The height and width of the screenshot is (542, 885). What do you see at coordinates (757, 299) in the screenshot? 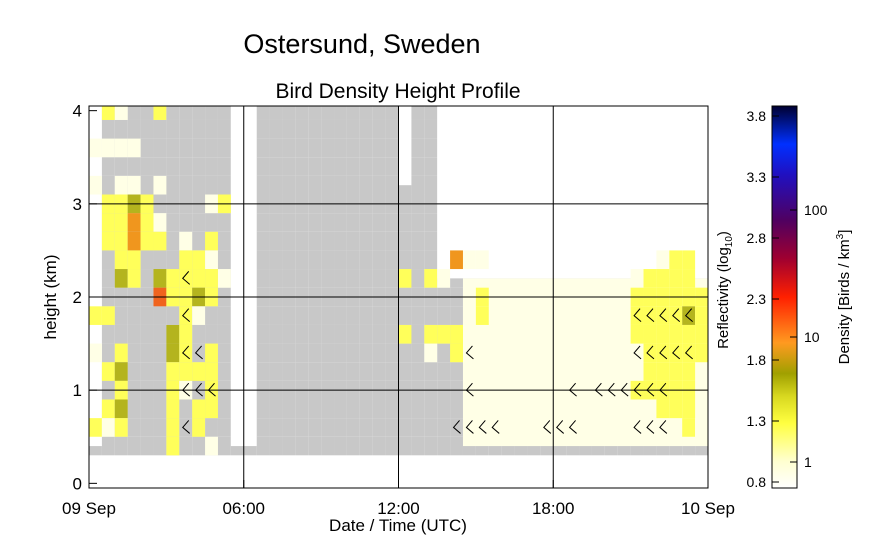
I see `colorbar-left-tick-label: 2.3` at bounding box center [757, 299].